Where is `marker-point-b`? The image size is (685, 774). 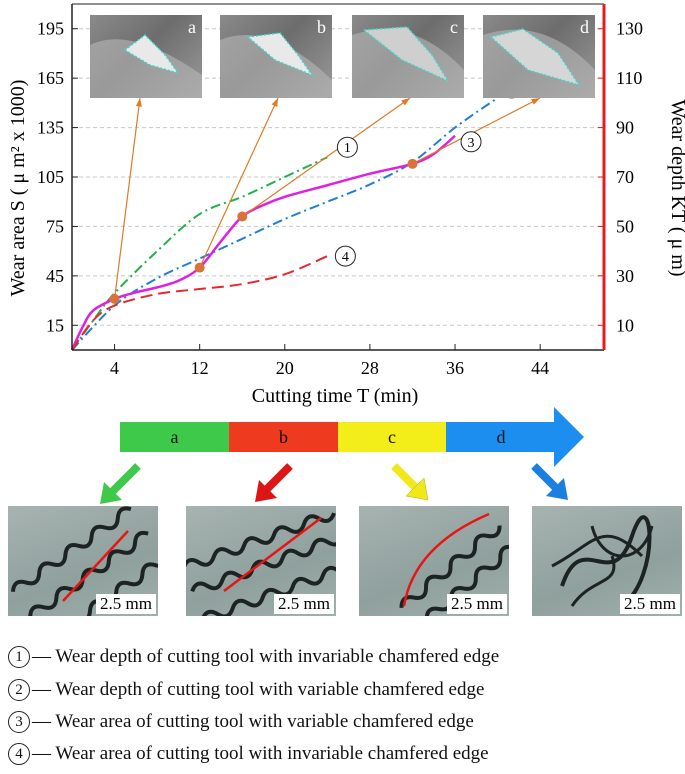
marker-point-b is located at coordinates (199, 267).